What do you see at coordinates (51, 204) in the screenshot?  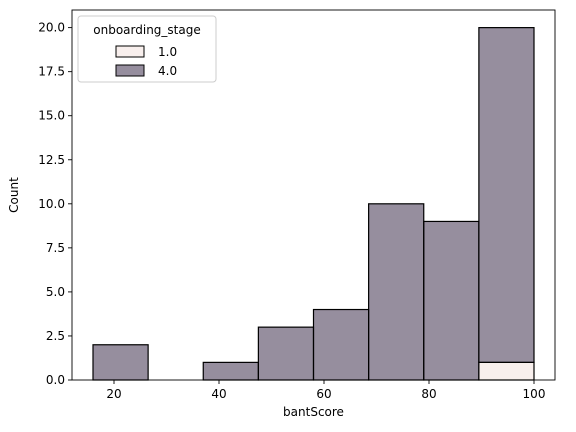 I see `y-tick-label: 10.0` at bounding box center [51, 204].